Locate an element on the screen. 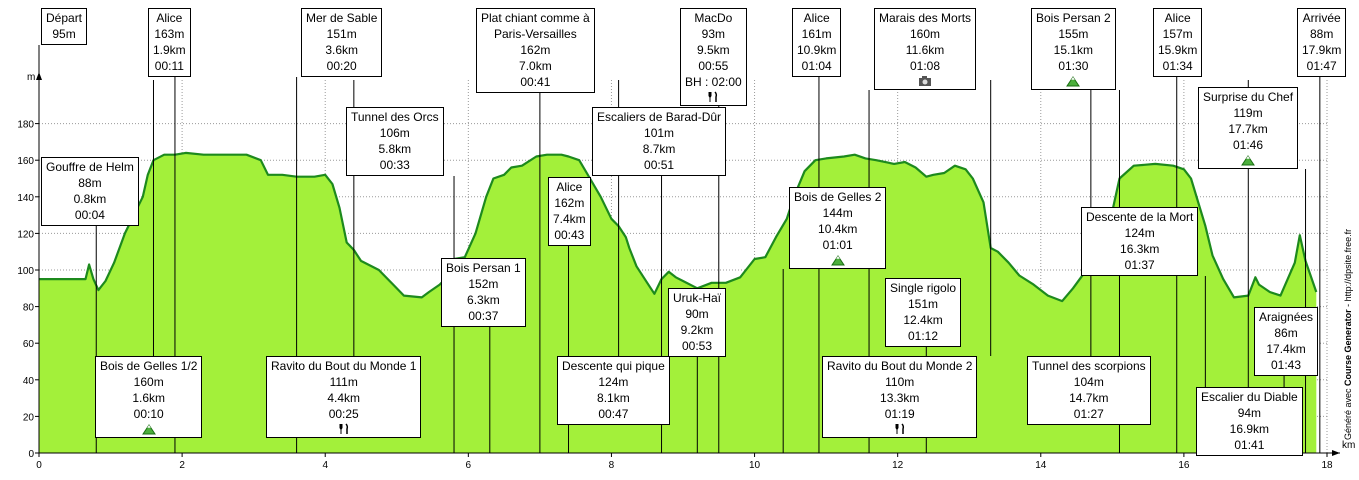 The height and width of the screenshot is (480, 1359). annotation-line: 00:43 is located at coordinates (569, 235).